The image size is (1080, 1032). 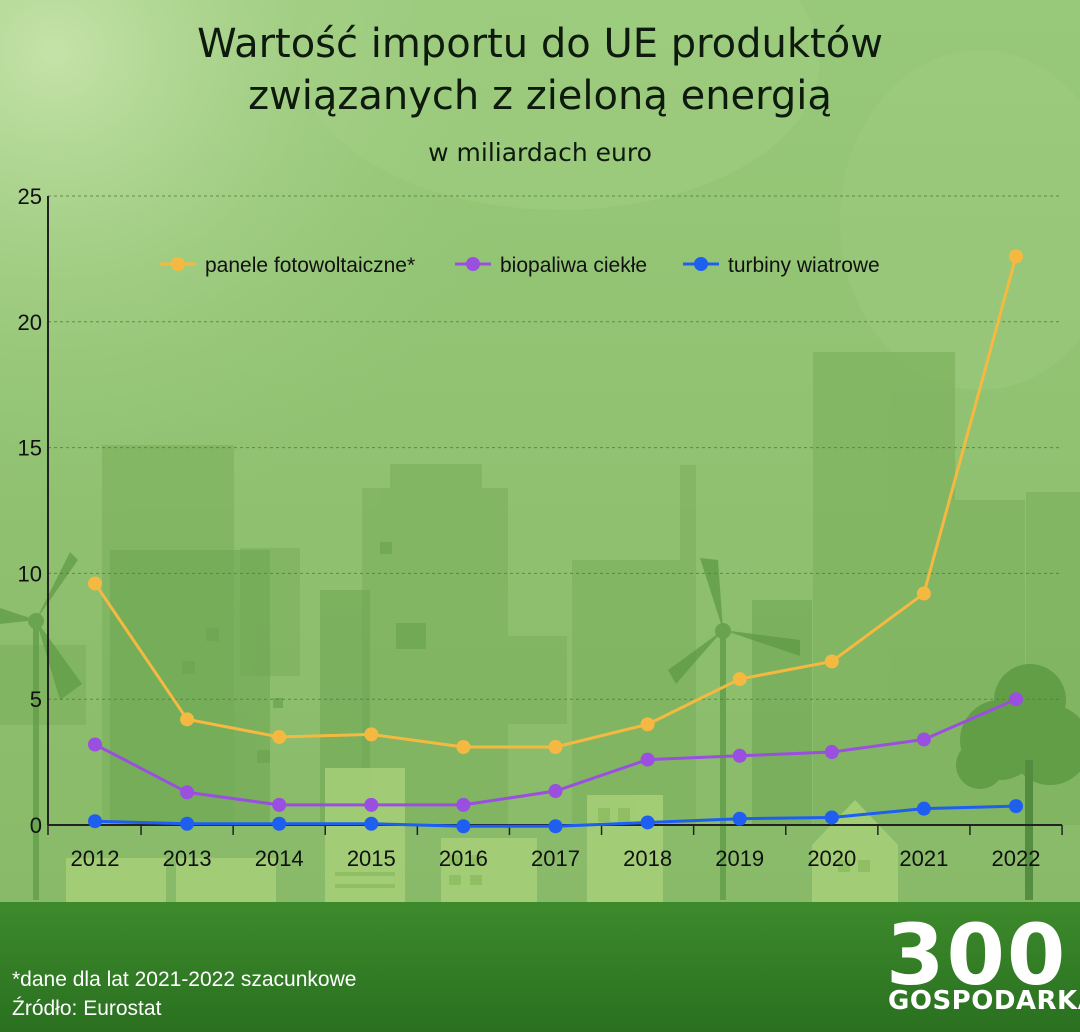 What do you see at coordinates (984, 1001) in the screenshot?
I see `logo-brand-name: GOSPODARKA` at bounding box center [984, 1001].